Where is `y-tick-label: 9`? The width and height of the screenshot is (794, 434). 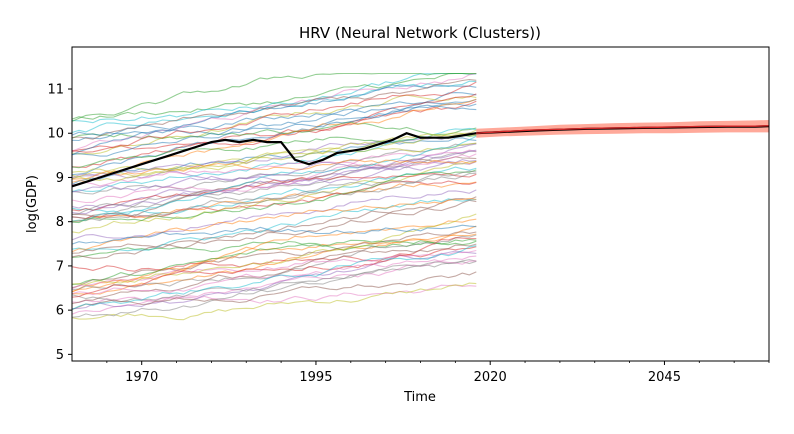 y-tick-label: 9 is located at coordinates (60, 178).